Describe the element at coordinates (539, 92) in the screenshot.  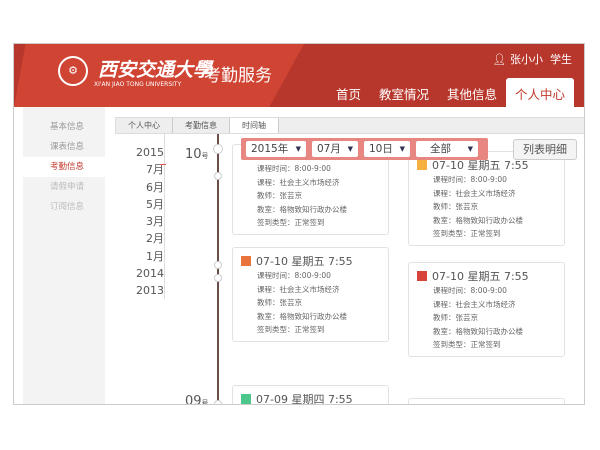
I see `nav-personal-center: 个人中心` at that location.